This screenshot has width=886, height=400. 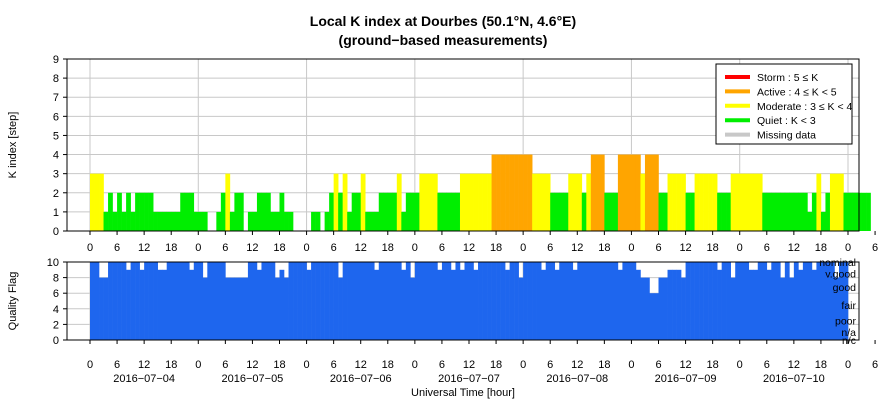 I want to click on q-ylabel: Quality Flag, so click(x=13, y=301).